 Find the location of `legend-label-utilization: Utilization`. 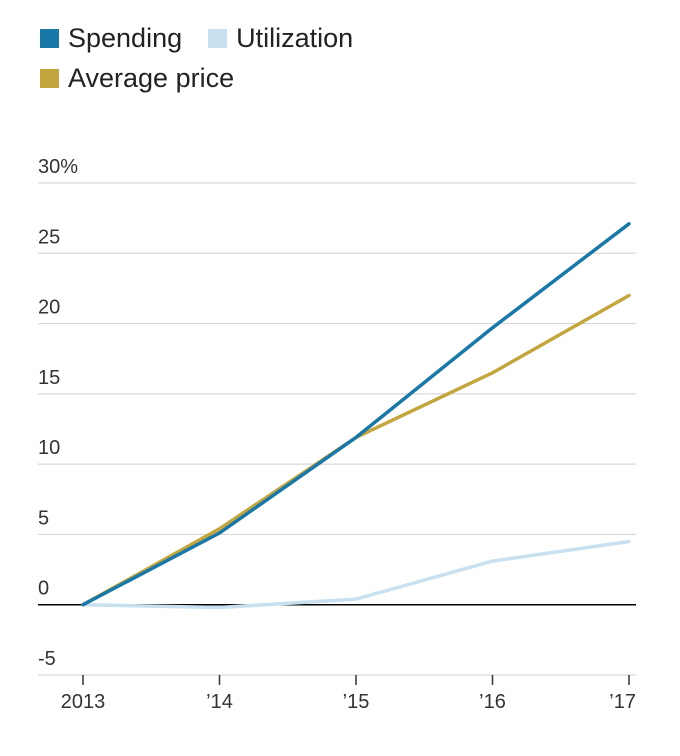

legend-label-utilization: Utilization is located at coordinates (295, 37).